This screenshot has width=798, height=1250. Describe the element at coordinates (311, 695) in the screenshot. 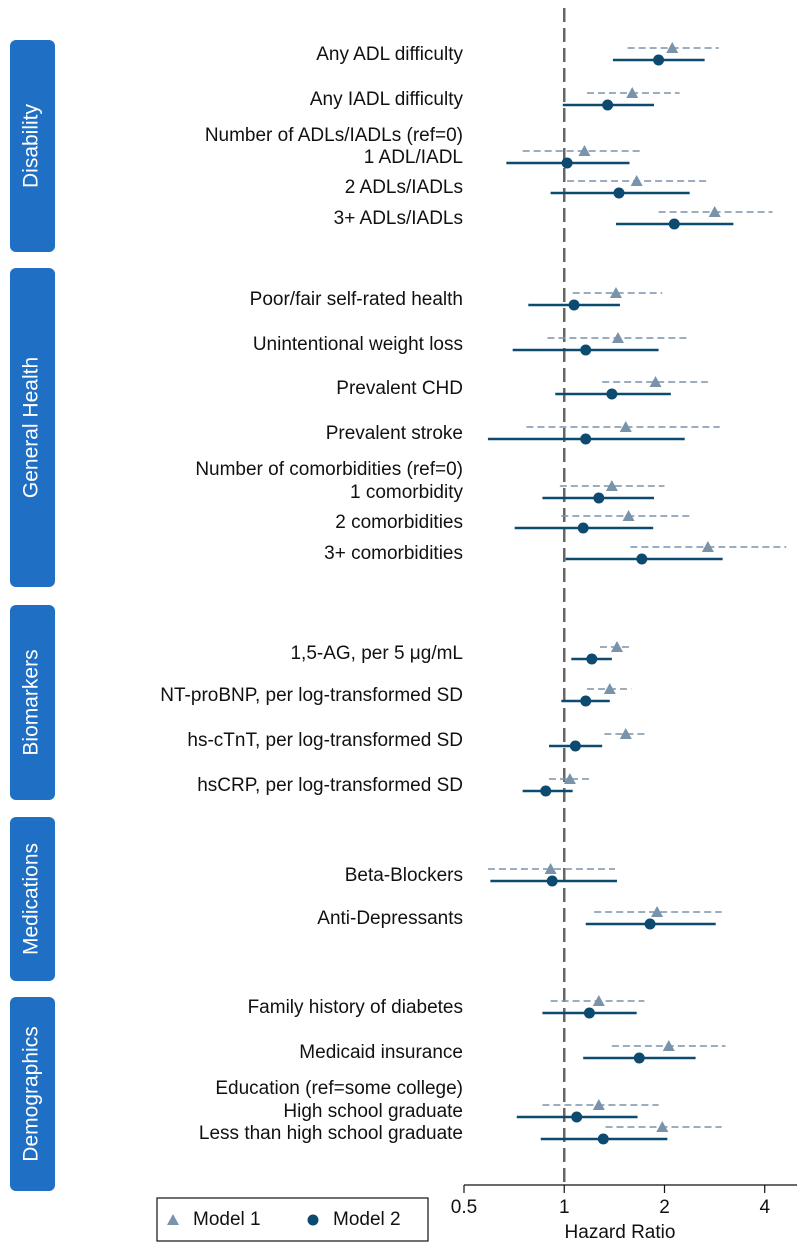

I see `row-label: NT-proBNP, per log-transformed SD` at that location.